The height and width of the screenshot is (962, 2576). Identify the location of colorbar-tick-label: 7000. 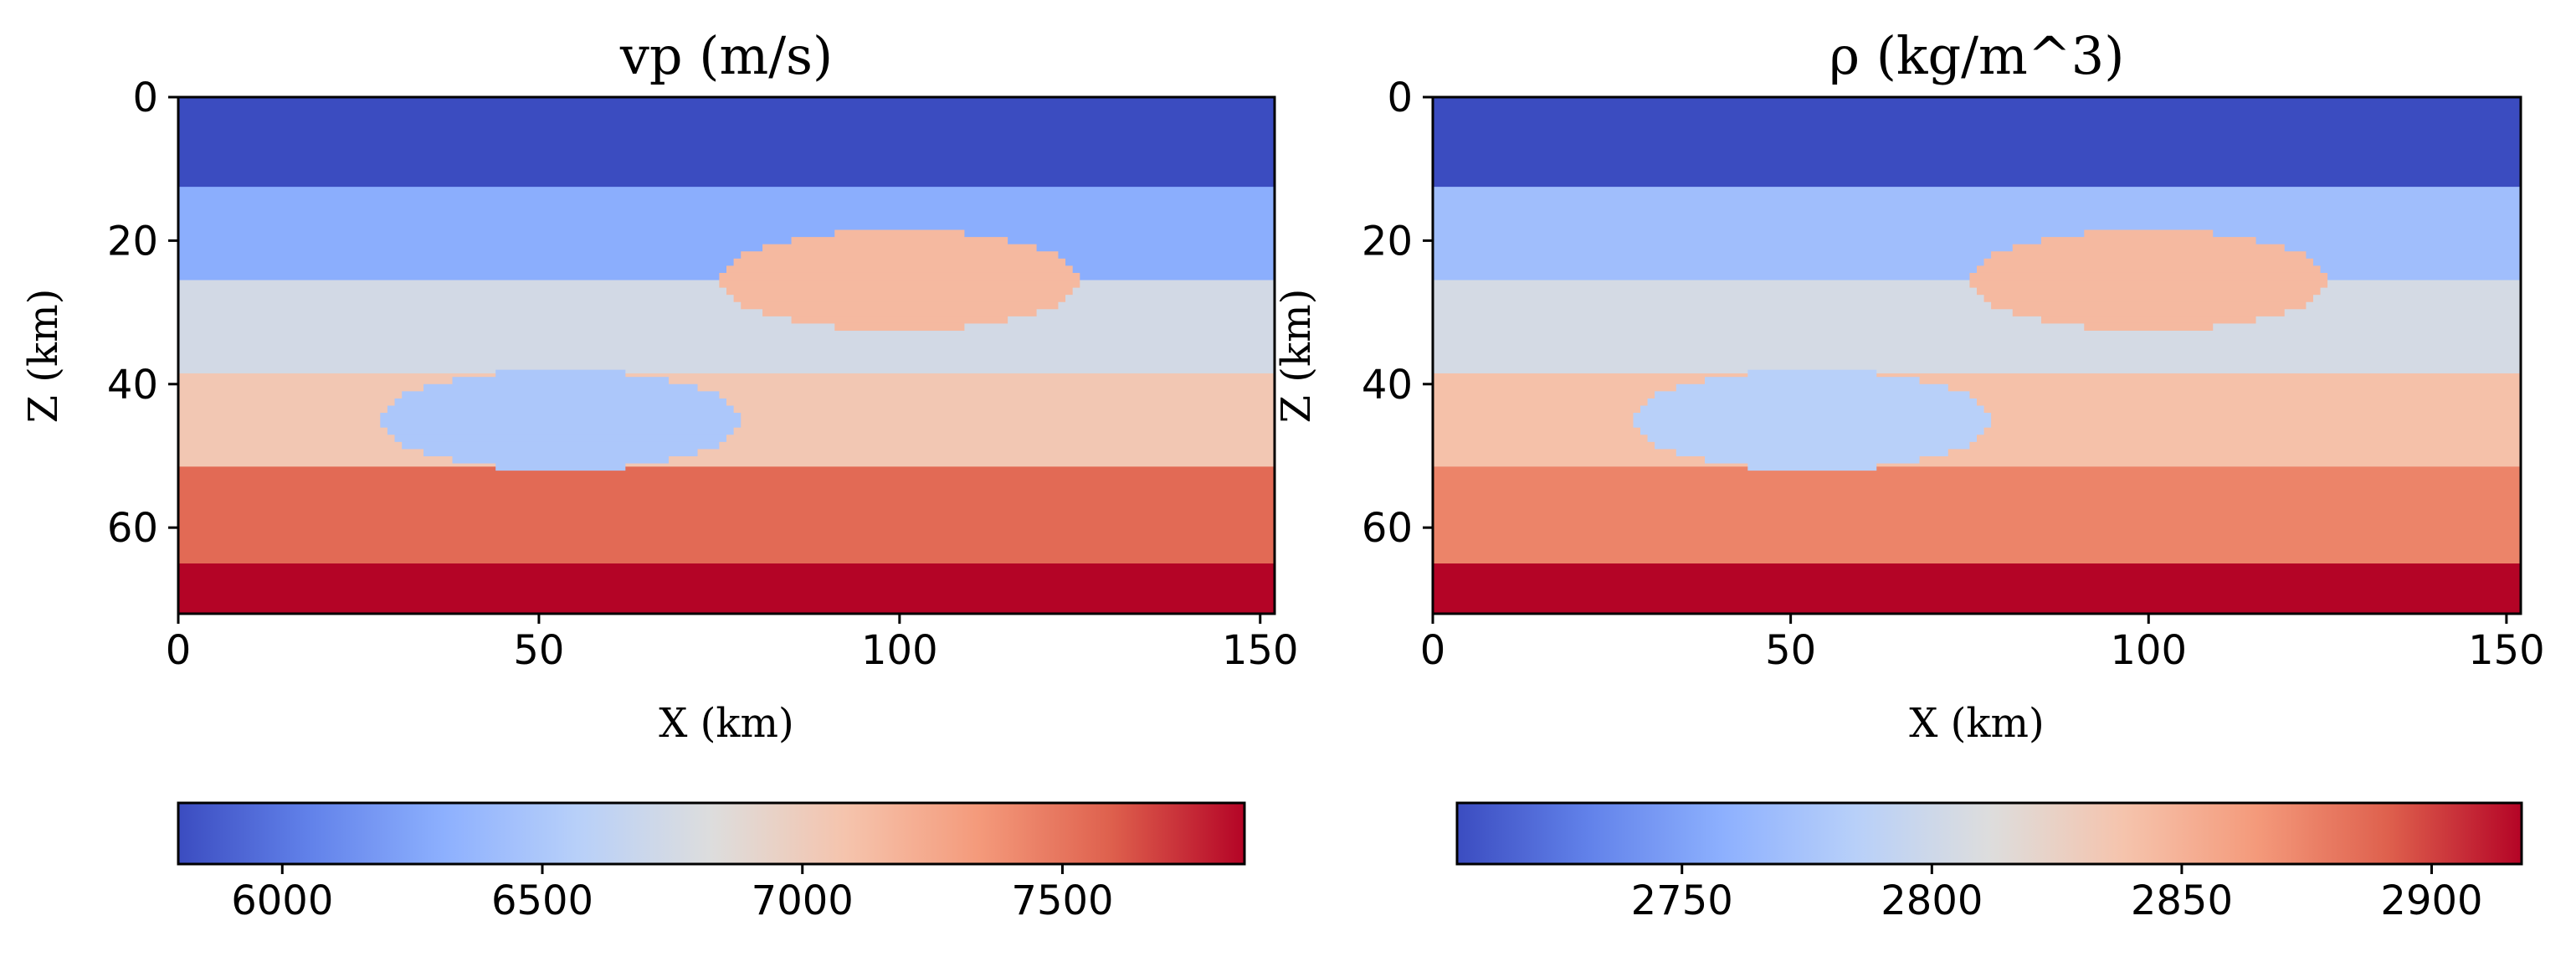
(803, 900).